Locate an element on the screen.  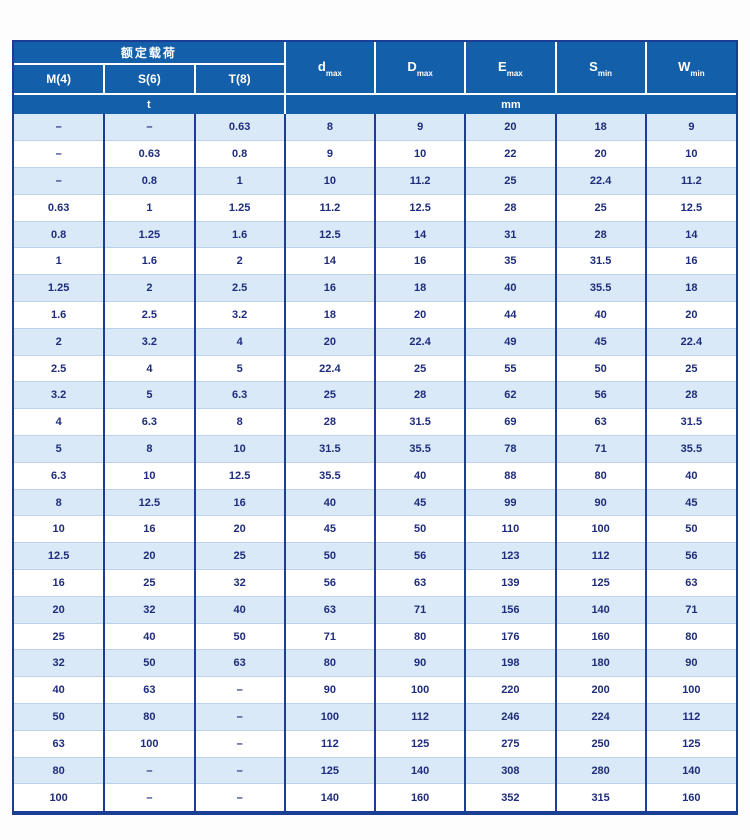
table-row: 2.5 4 5 22.4 25 55 50 25 is located at coordinates (375, 368).